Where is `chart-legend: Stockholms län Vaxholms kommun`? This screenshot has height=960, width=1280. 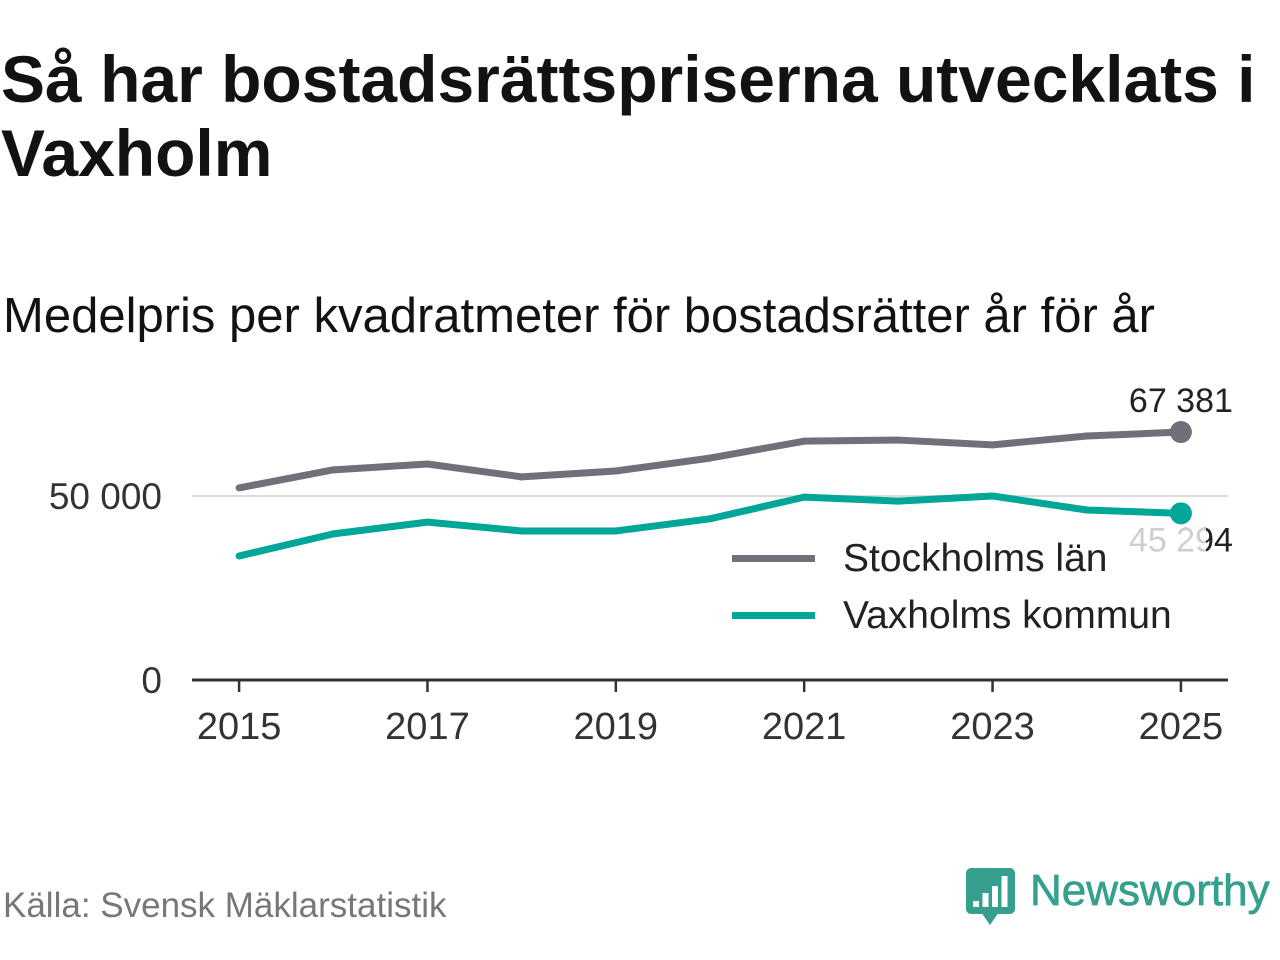 chart-legend: Stockholms län Vaxholms kommun is located at coordinates (962, 587).